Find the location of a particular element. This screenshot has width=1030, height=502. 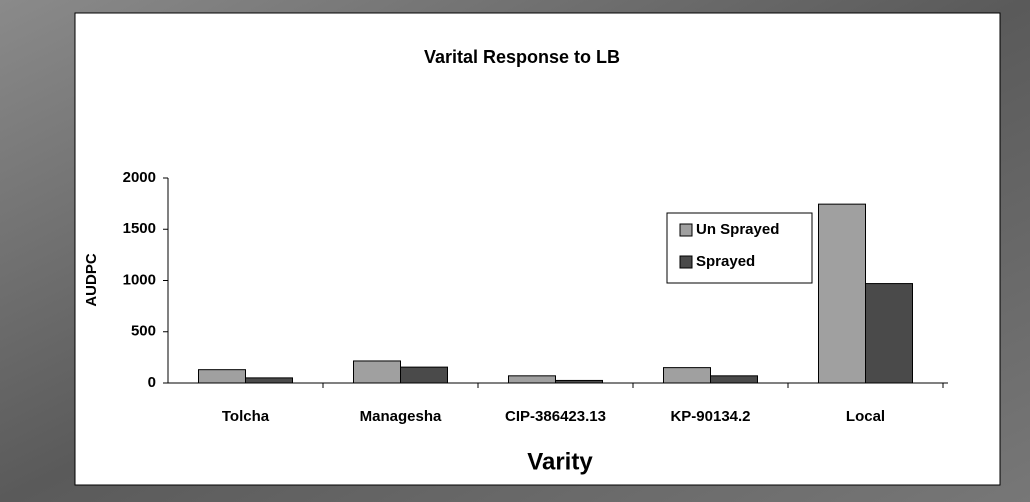

y-tick-label: 0 is located at coordinates (152, 382).